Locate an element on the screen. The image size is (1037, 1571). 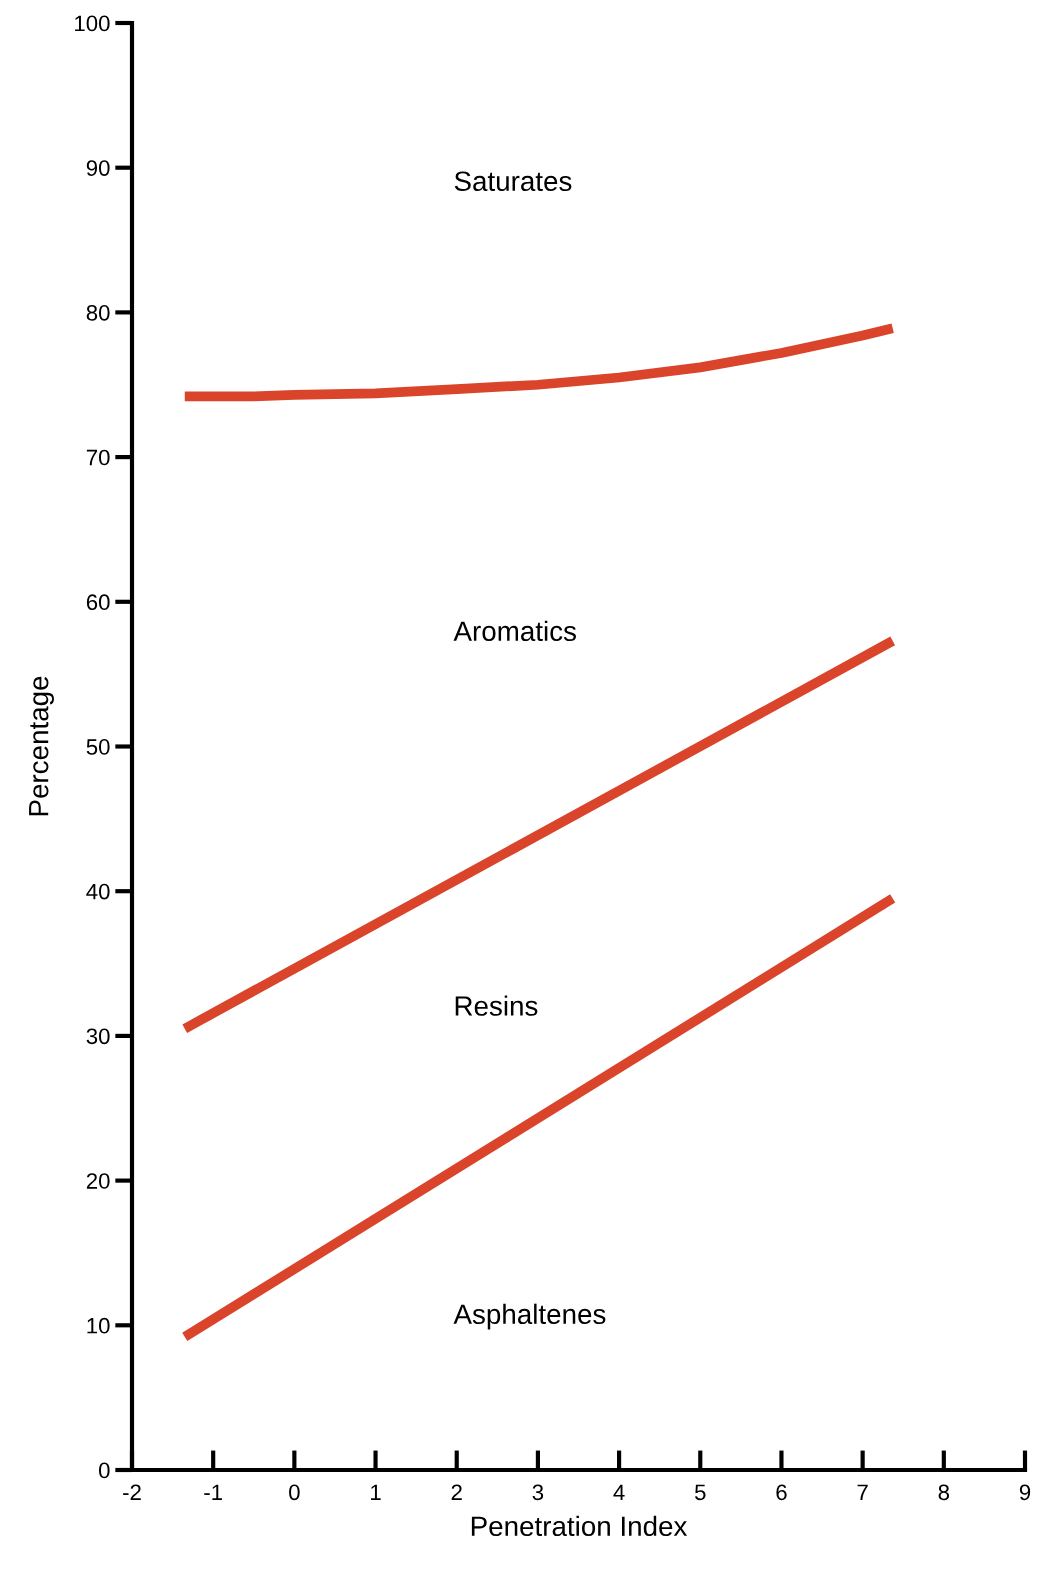
y-tick-label: 90 is located at coordinates (98, 168).